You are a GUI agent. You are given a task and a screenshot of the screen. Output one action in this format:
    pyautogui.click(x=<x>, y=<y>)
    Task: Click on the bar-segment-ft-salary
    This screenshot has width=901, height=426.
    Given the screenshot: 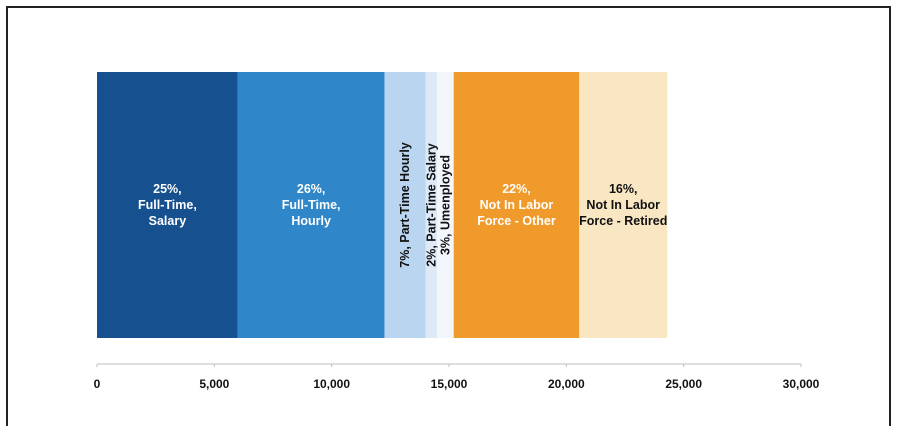 What is the action you would take?
    pyautogui.click(x=167, y=205)
    